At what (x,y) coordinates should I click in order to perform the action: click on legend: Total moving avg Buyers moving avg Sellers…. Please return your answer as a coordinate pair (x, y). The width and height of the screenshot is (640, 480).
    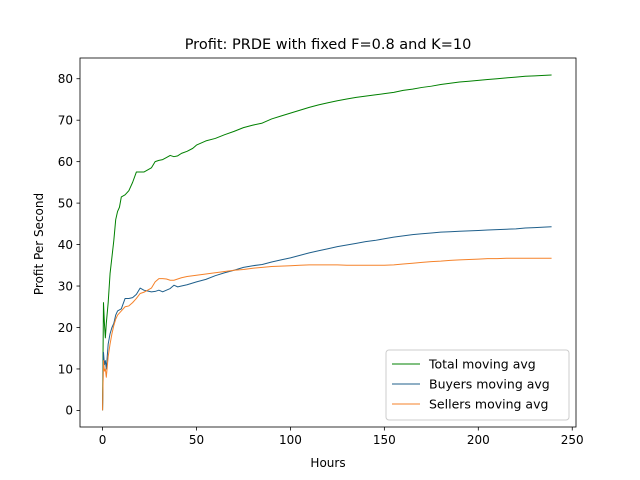
    Looking at the image, I should click on (477, 385).